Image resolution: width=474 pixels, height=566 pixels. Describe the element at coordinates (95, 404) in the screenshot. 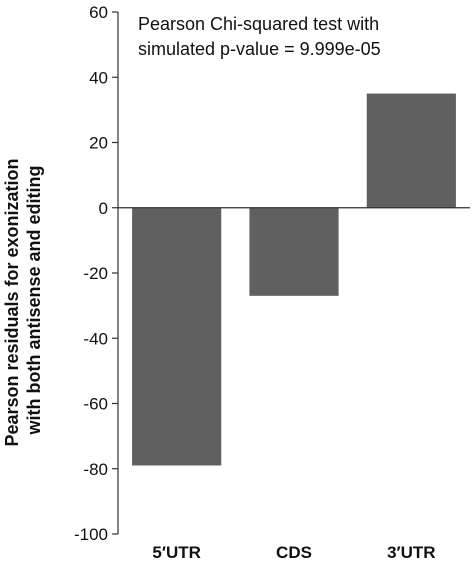

I see `y-tick-label-6: -60` at that location.